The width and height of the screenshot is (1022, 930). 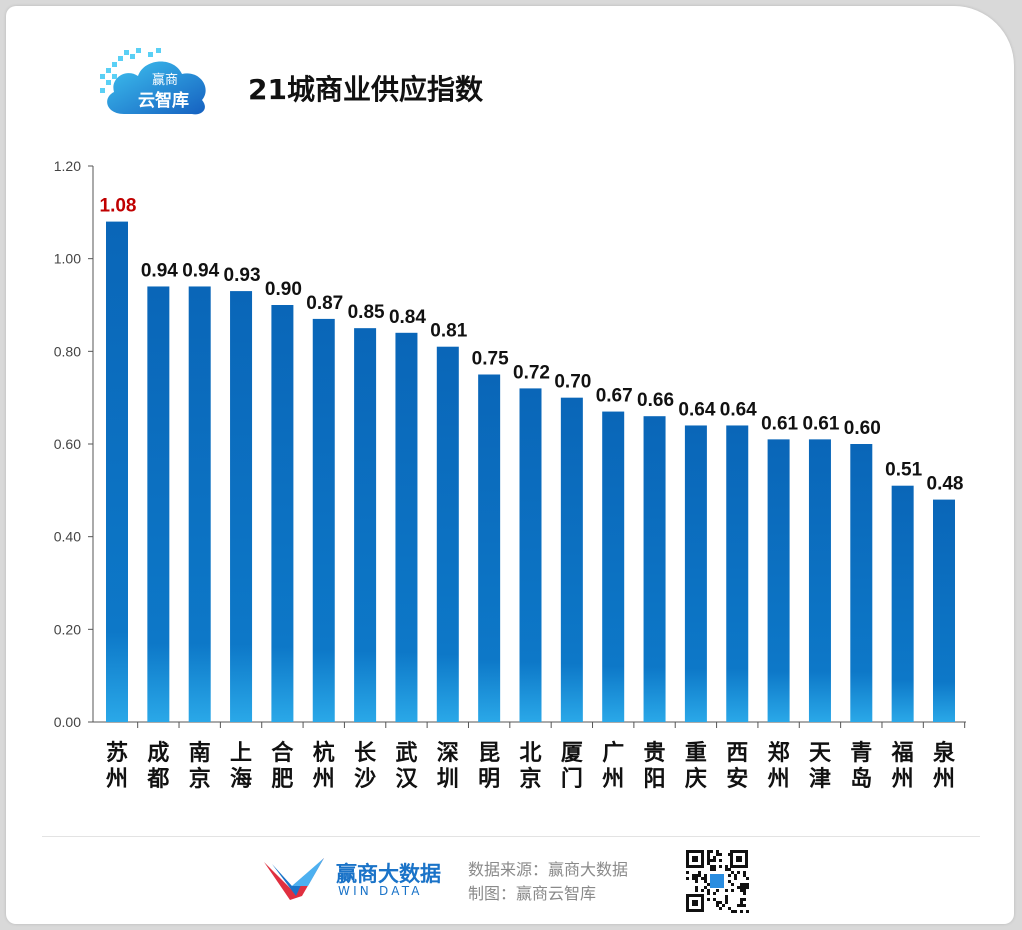 What do you see at coordinates (530, 555) in the screenshot?
I see `bar-北京` at bounding box center [530, 555].